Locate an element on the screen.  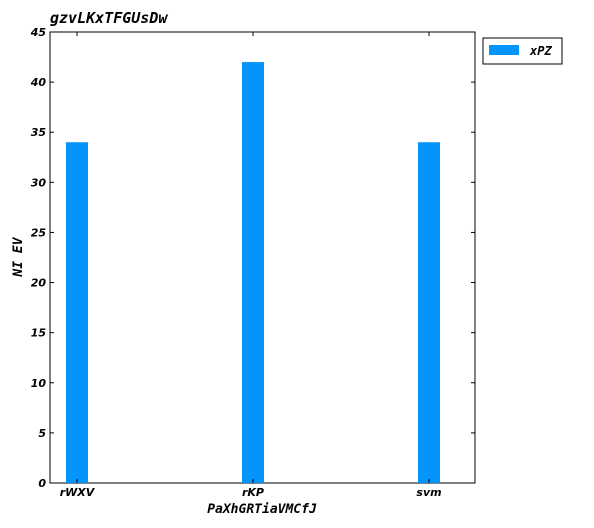
chart-title: gzvLKxTFGUsDw is located at coordinates (109, 18).